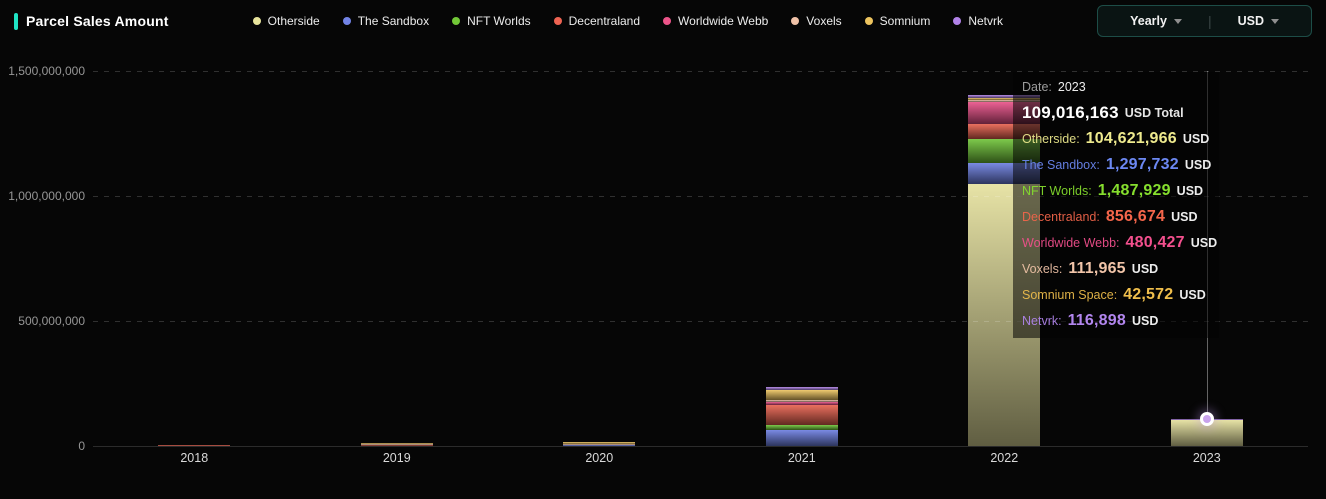 This screenshot has width=1326, height=499. Describe the element at coordinates (1135, 216) in the screenshot. I see `tooltip-series-value: 856,674` at that location.